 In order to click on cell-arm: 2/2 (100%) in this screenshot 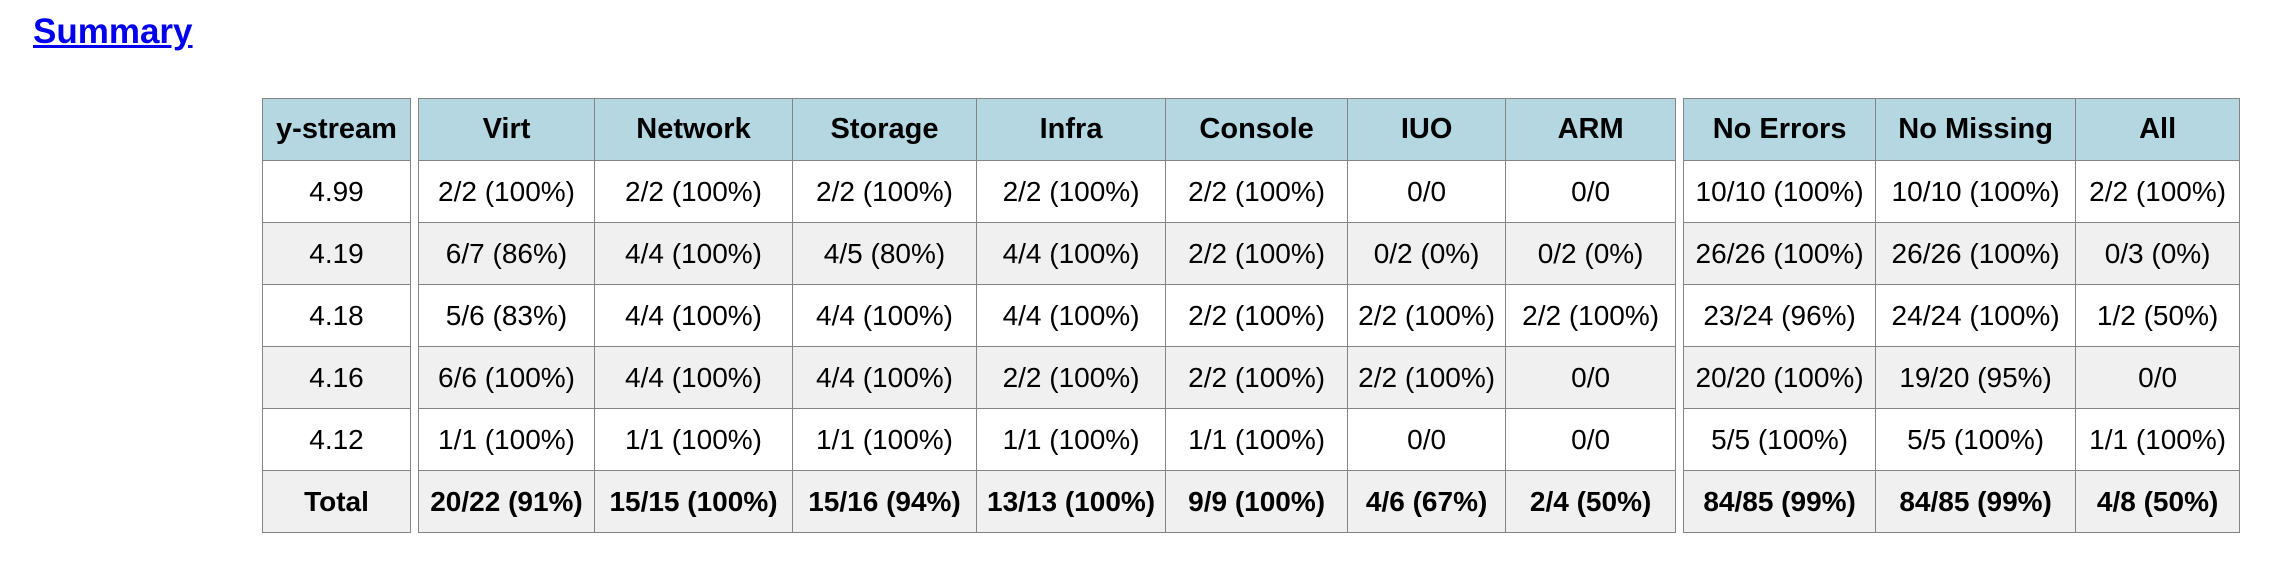, I will do `click(1591, 315)`.